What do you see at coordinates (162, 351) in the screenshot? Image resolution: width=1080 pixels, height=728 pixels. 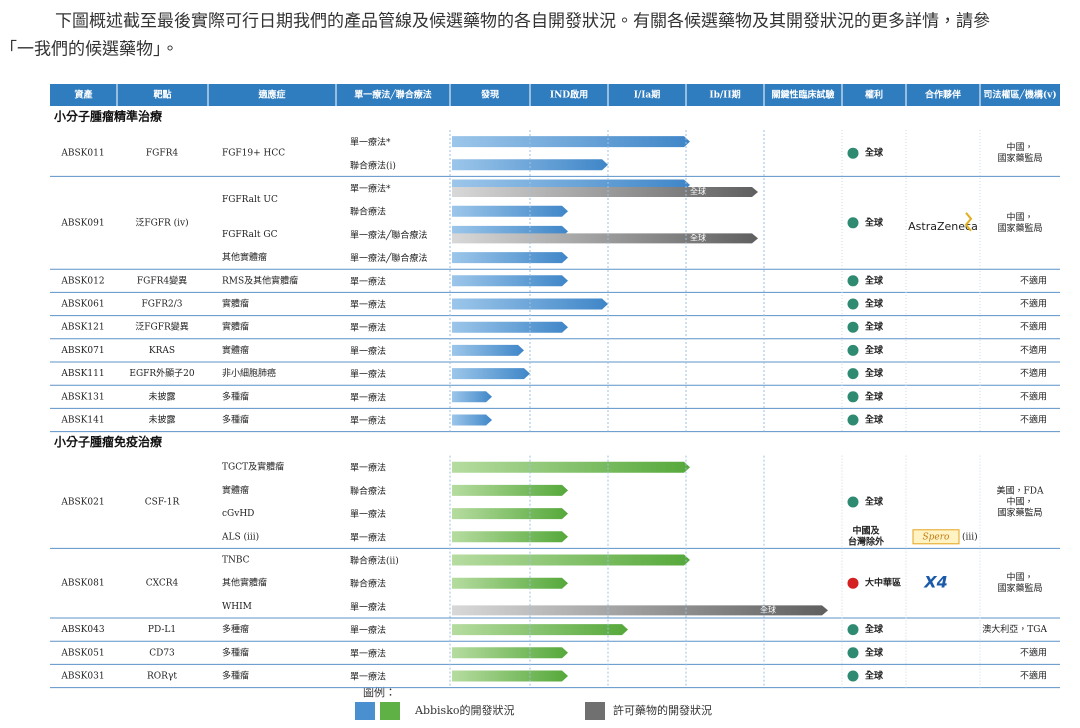 I see `target-name: KRAS` at bounding box center [162, 351].